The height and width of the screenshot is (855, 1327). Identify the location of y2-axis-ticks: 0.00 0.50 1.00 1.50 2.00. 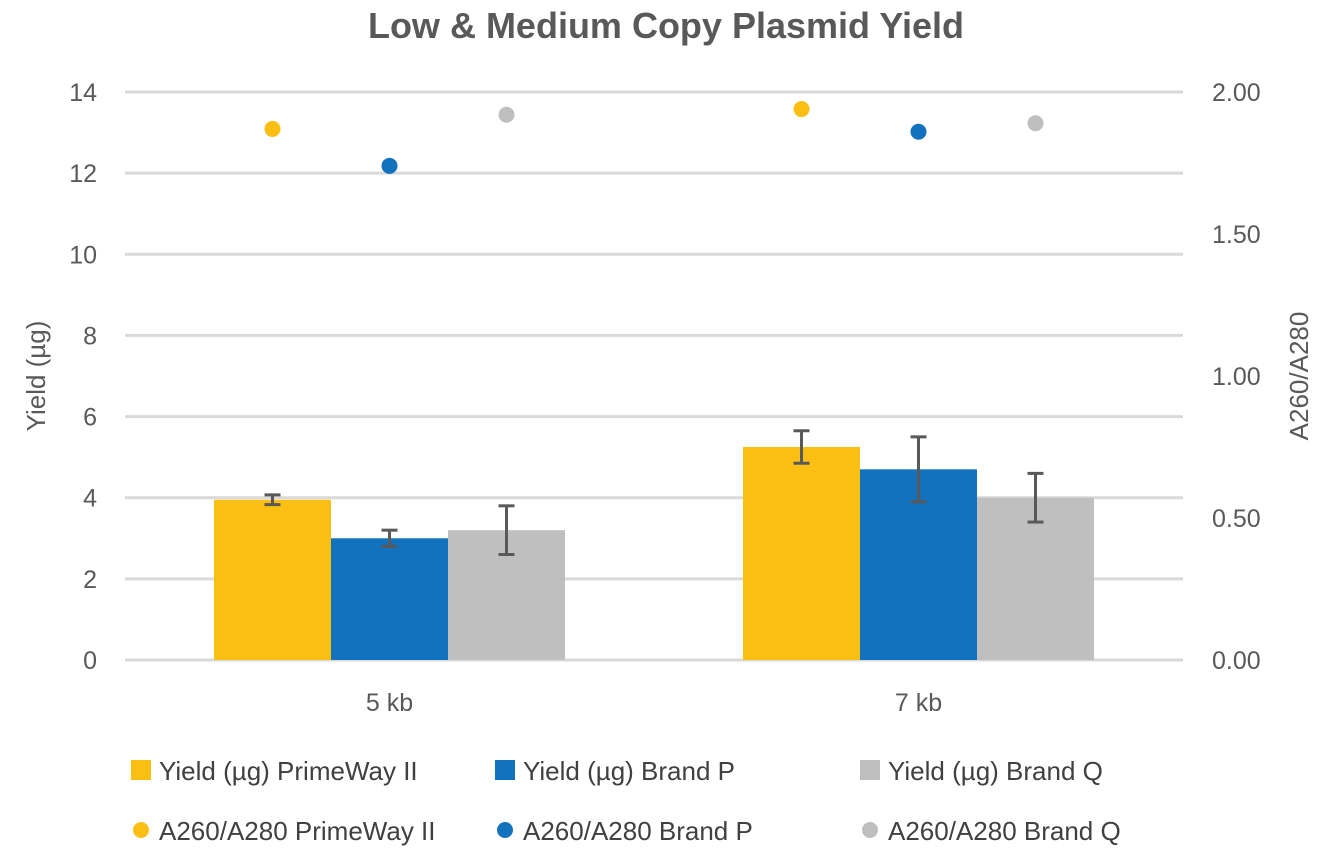
(1236, 377).